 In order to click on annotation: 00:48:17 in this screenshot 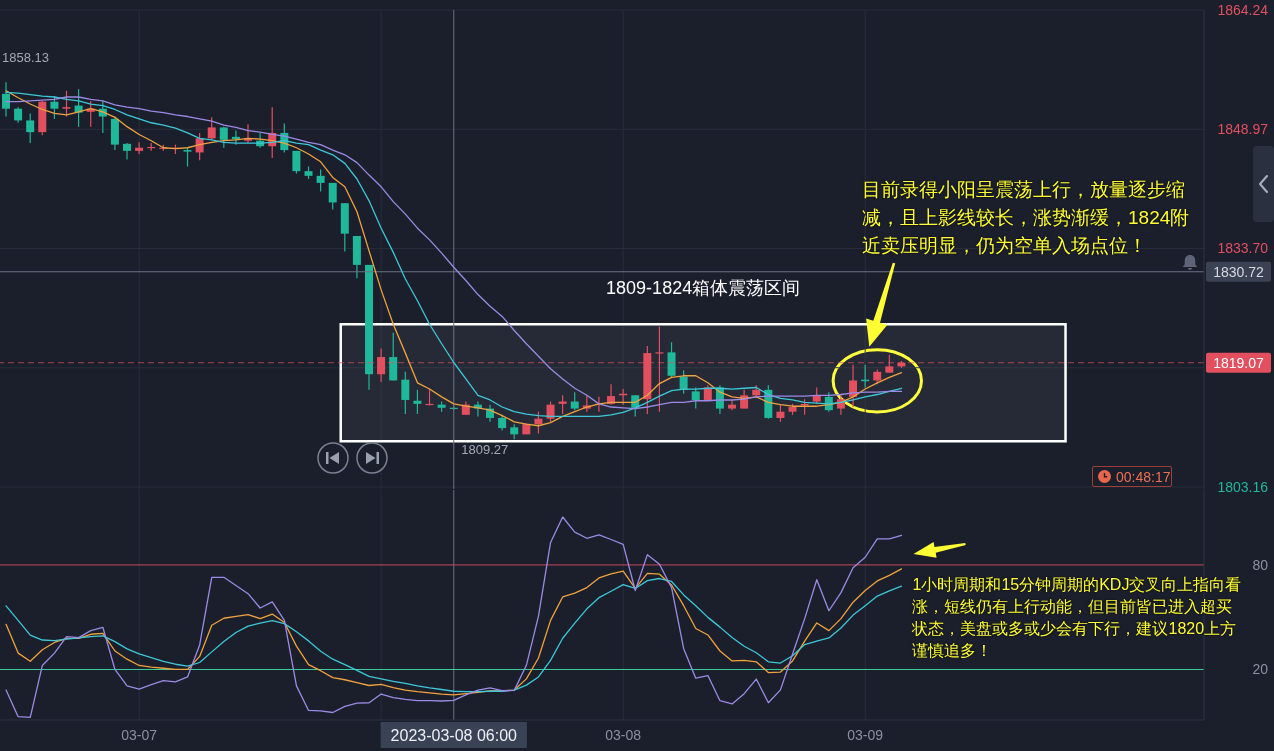, I will do `click(1143, 476)`.